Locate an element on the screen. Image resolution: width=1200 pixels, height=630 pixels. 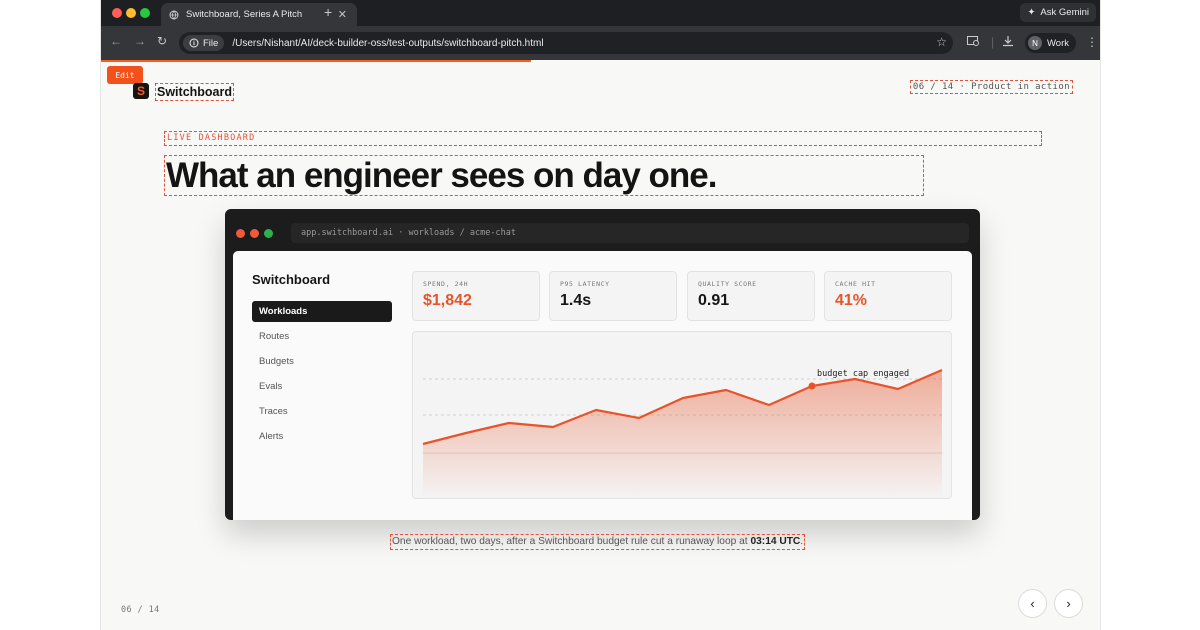
ask-gemini-label: Ask Gemini is located at coordinates (1064, 12).